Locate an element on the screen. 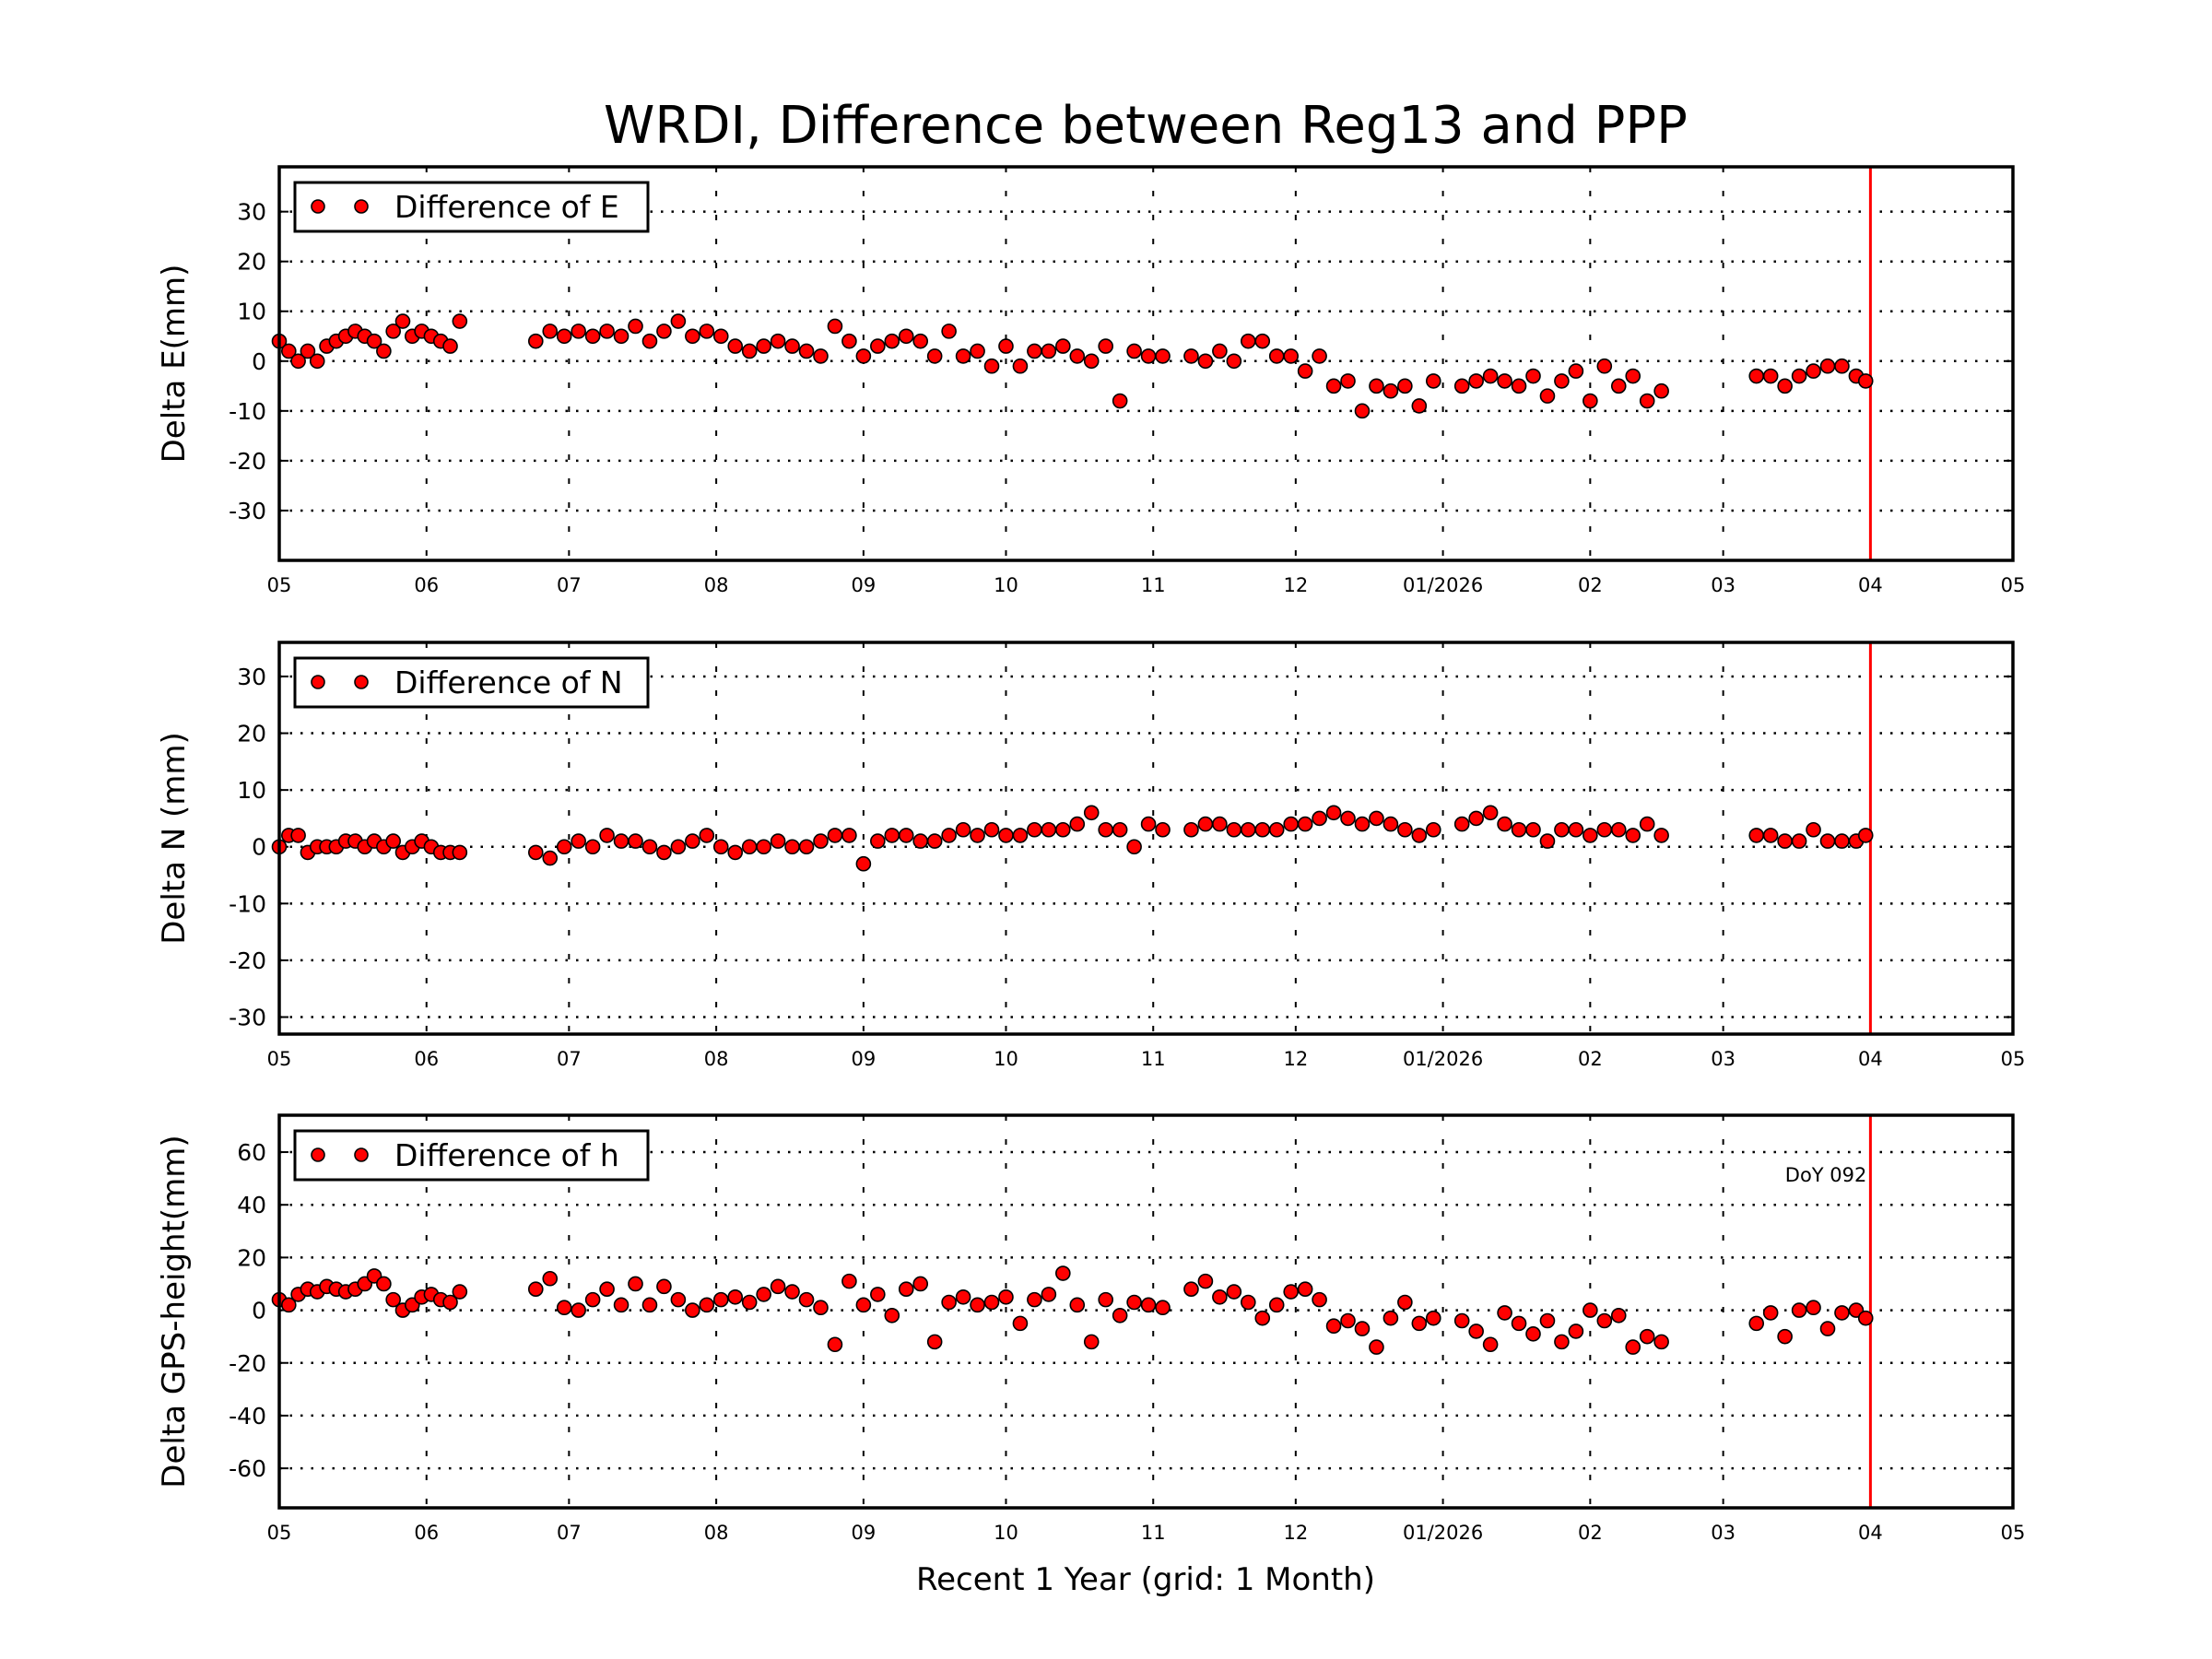 This screenshot has height=1659, width=2212. x-tick-label: 02 is located at coordinates (1590, 1059).